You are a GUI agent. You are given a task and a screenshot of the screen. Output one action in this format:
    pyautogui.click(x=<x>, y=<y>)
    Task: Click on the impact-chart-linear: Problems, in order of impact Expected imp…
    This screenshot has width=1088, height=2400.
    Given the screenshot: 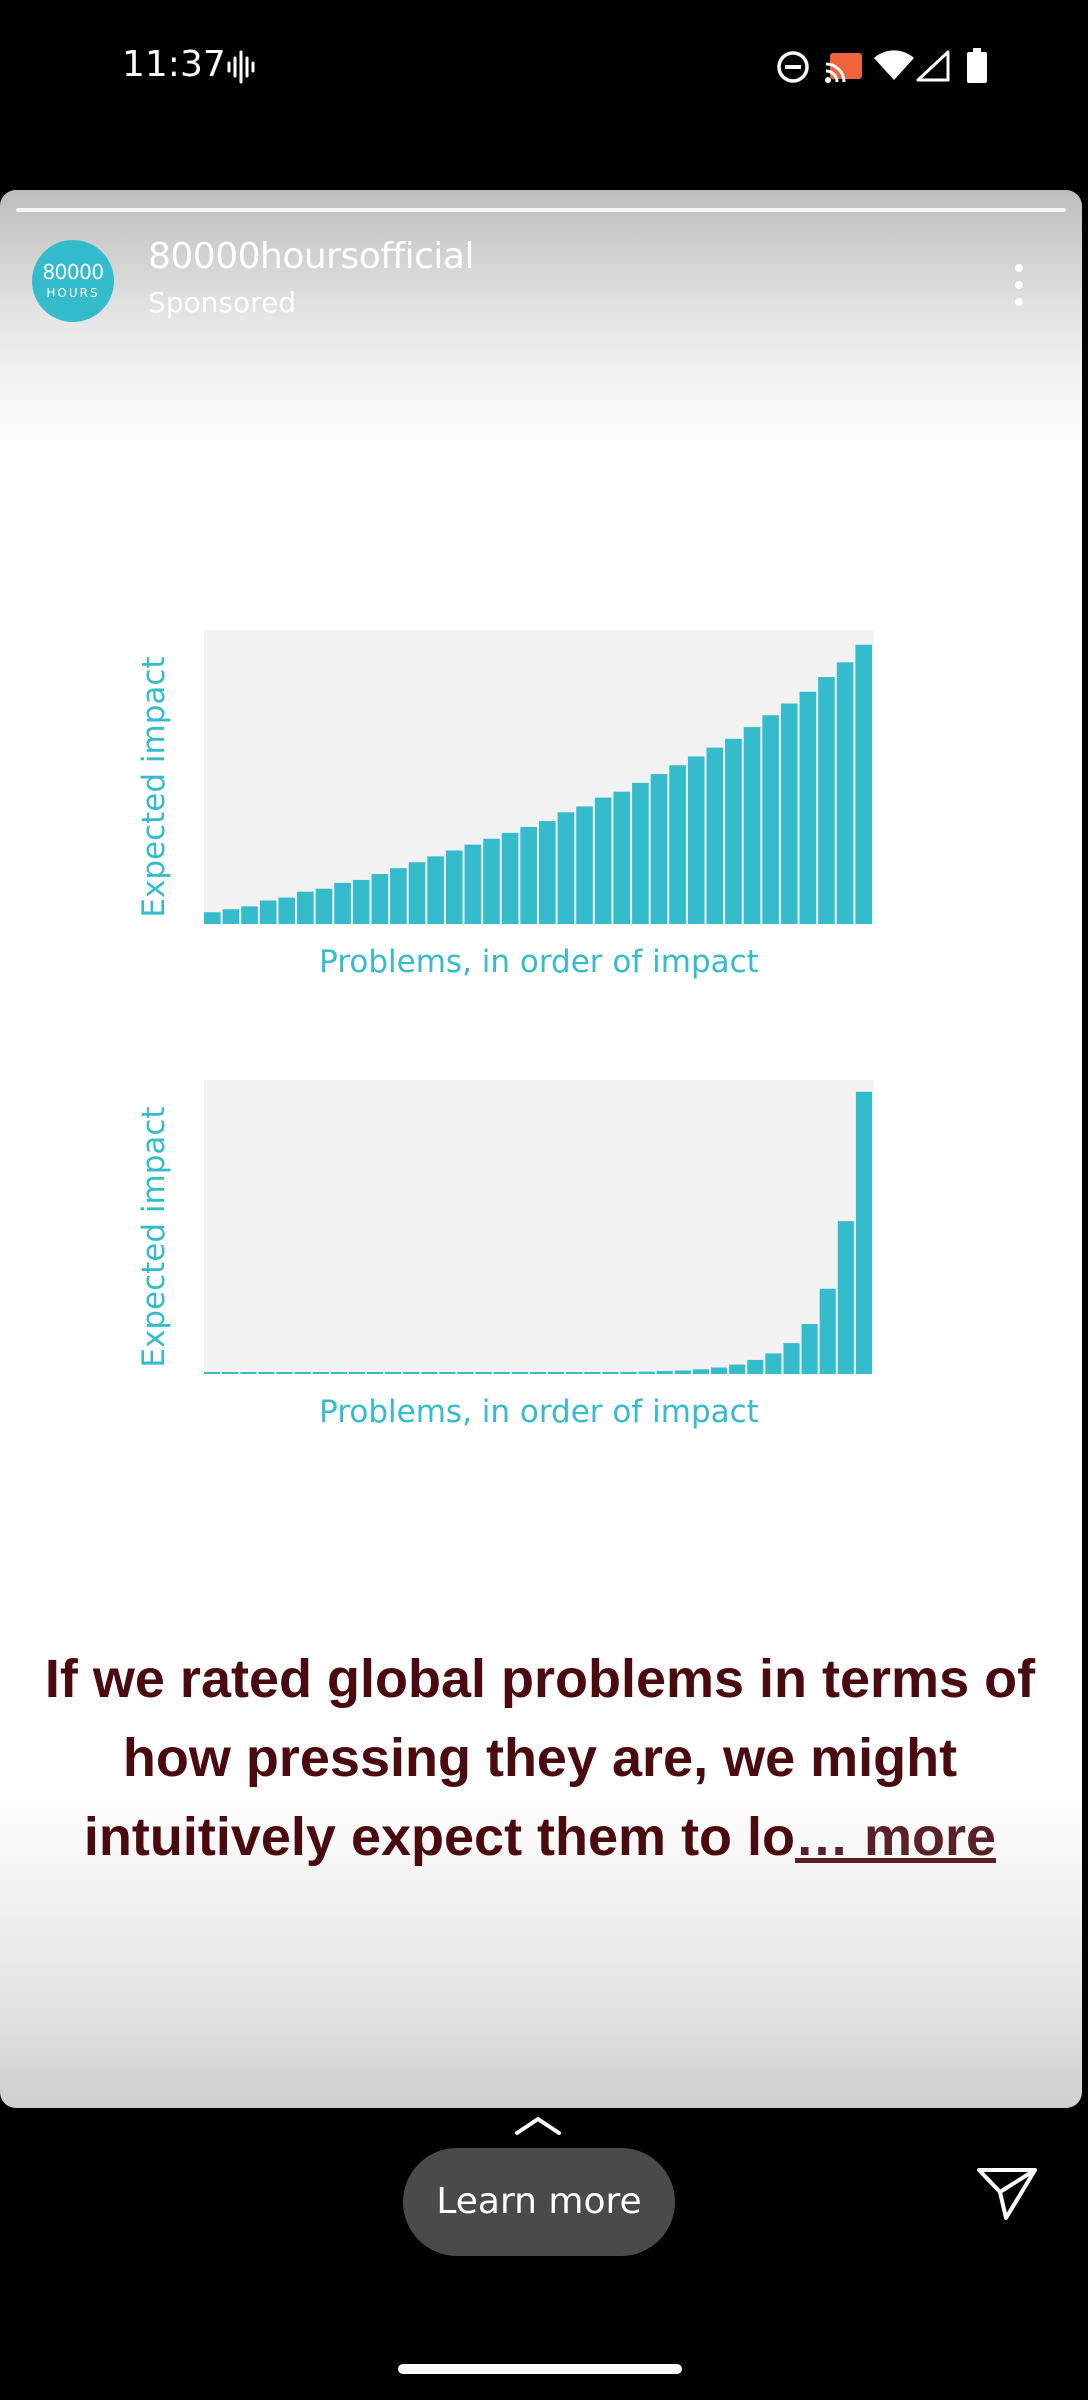 What is the action you would take?
    pyautogui.click(x=515, y=810)
    